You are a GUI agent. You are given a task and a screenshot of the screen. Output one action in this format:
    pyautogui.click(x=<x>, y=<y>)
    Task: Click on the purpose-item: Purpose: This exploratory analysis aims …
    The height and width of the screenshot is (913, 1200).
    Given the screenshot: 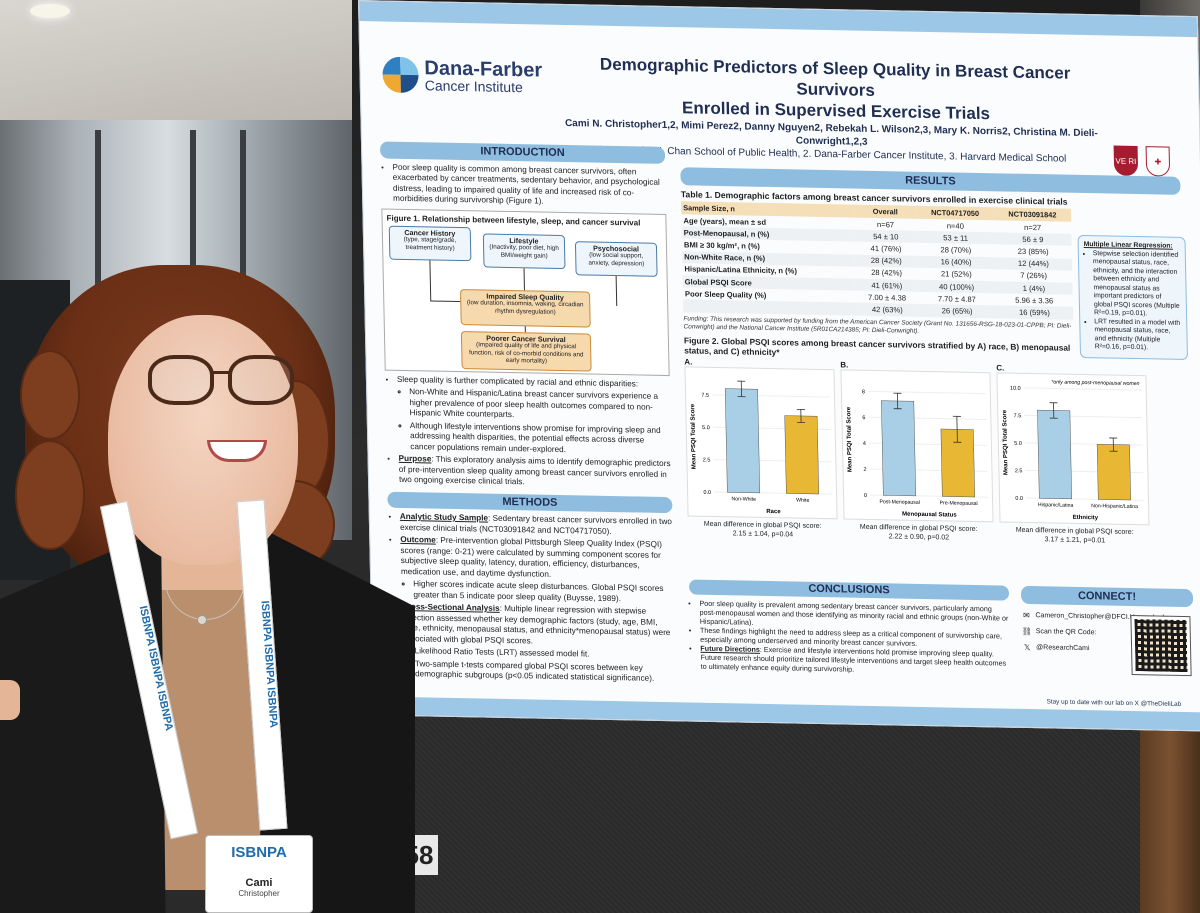 What is the action you would take?
    pyautogui.click(x=535, y=472)
    